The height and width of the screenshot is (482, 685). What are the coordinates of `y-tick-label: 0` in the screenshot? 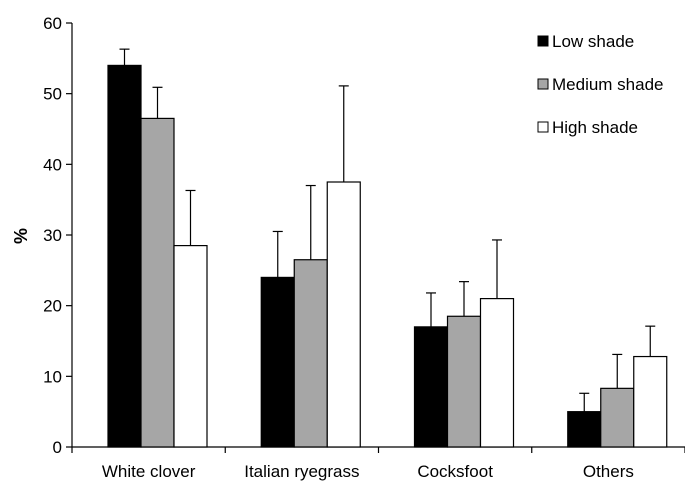 It's located at (57, 447).